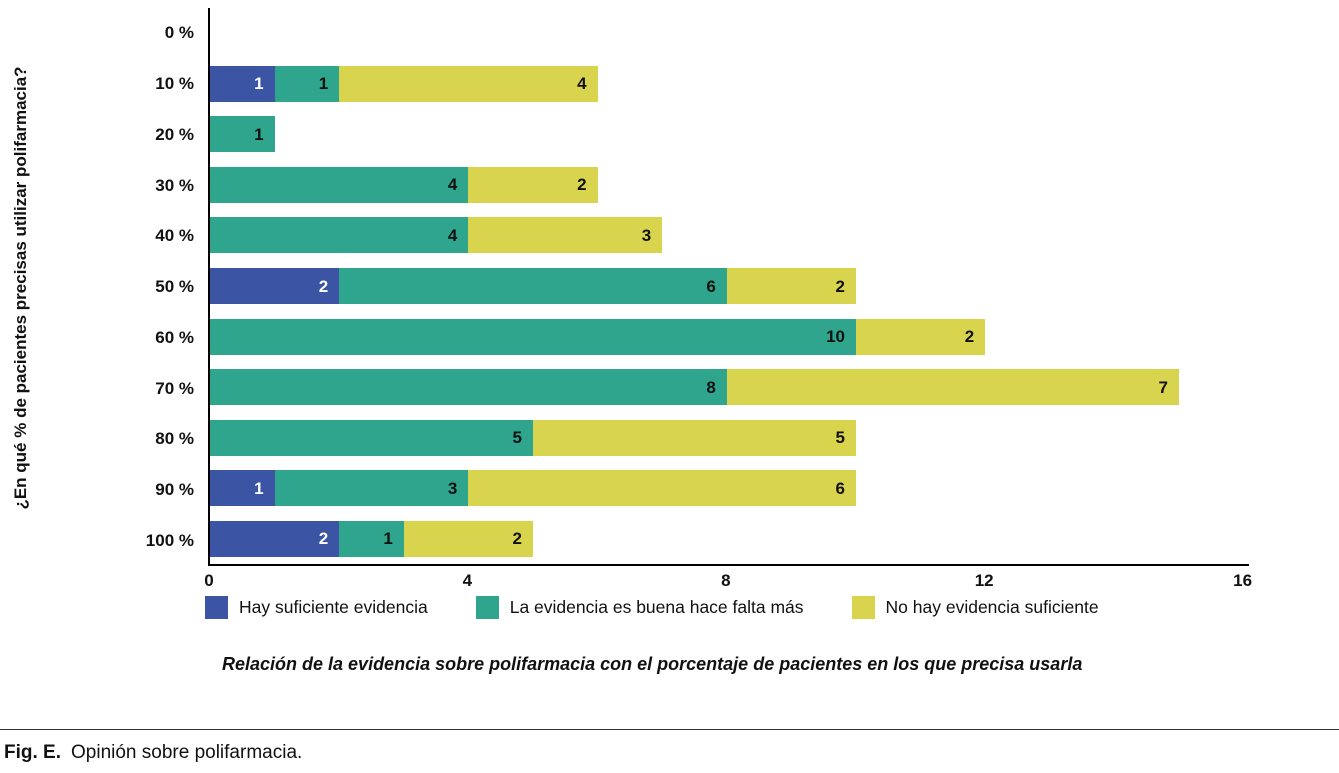  What do you see at coordinates (468, 387) in the screenshot?
I see `bar-segment: 8` at bounding box center [468, 387].